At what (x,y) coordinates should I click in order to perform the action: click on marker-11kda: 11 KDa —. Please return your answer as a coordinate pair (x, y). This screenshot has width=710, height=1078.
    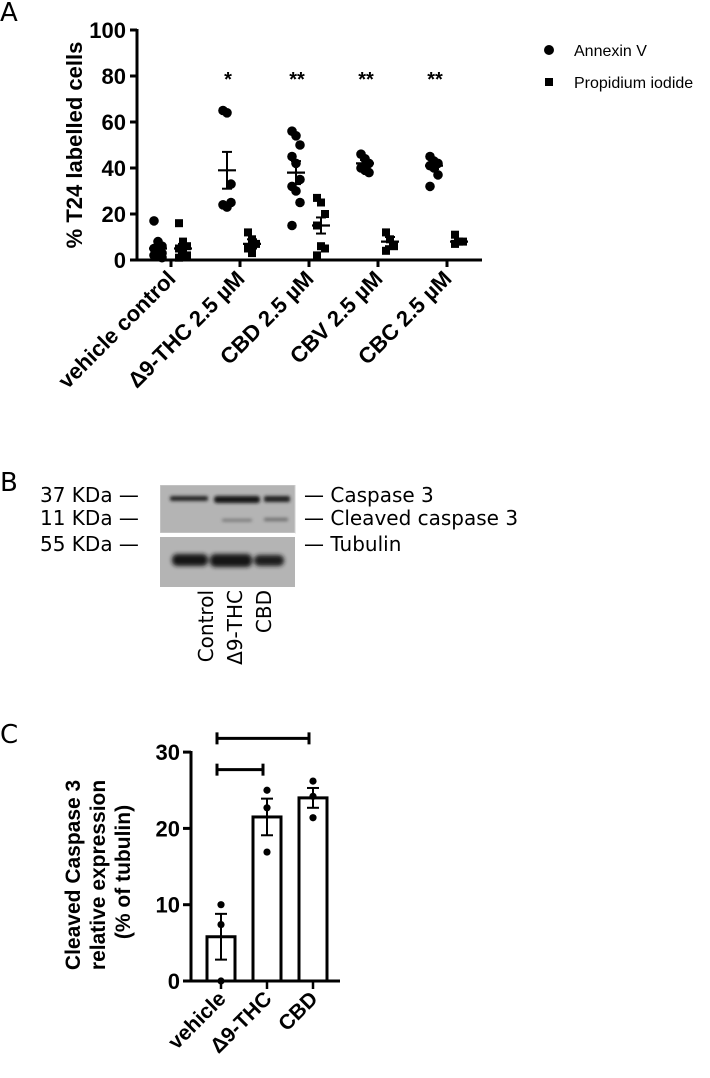
    Looking at the image, I should click on (89, 518).